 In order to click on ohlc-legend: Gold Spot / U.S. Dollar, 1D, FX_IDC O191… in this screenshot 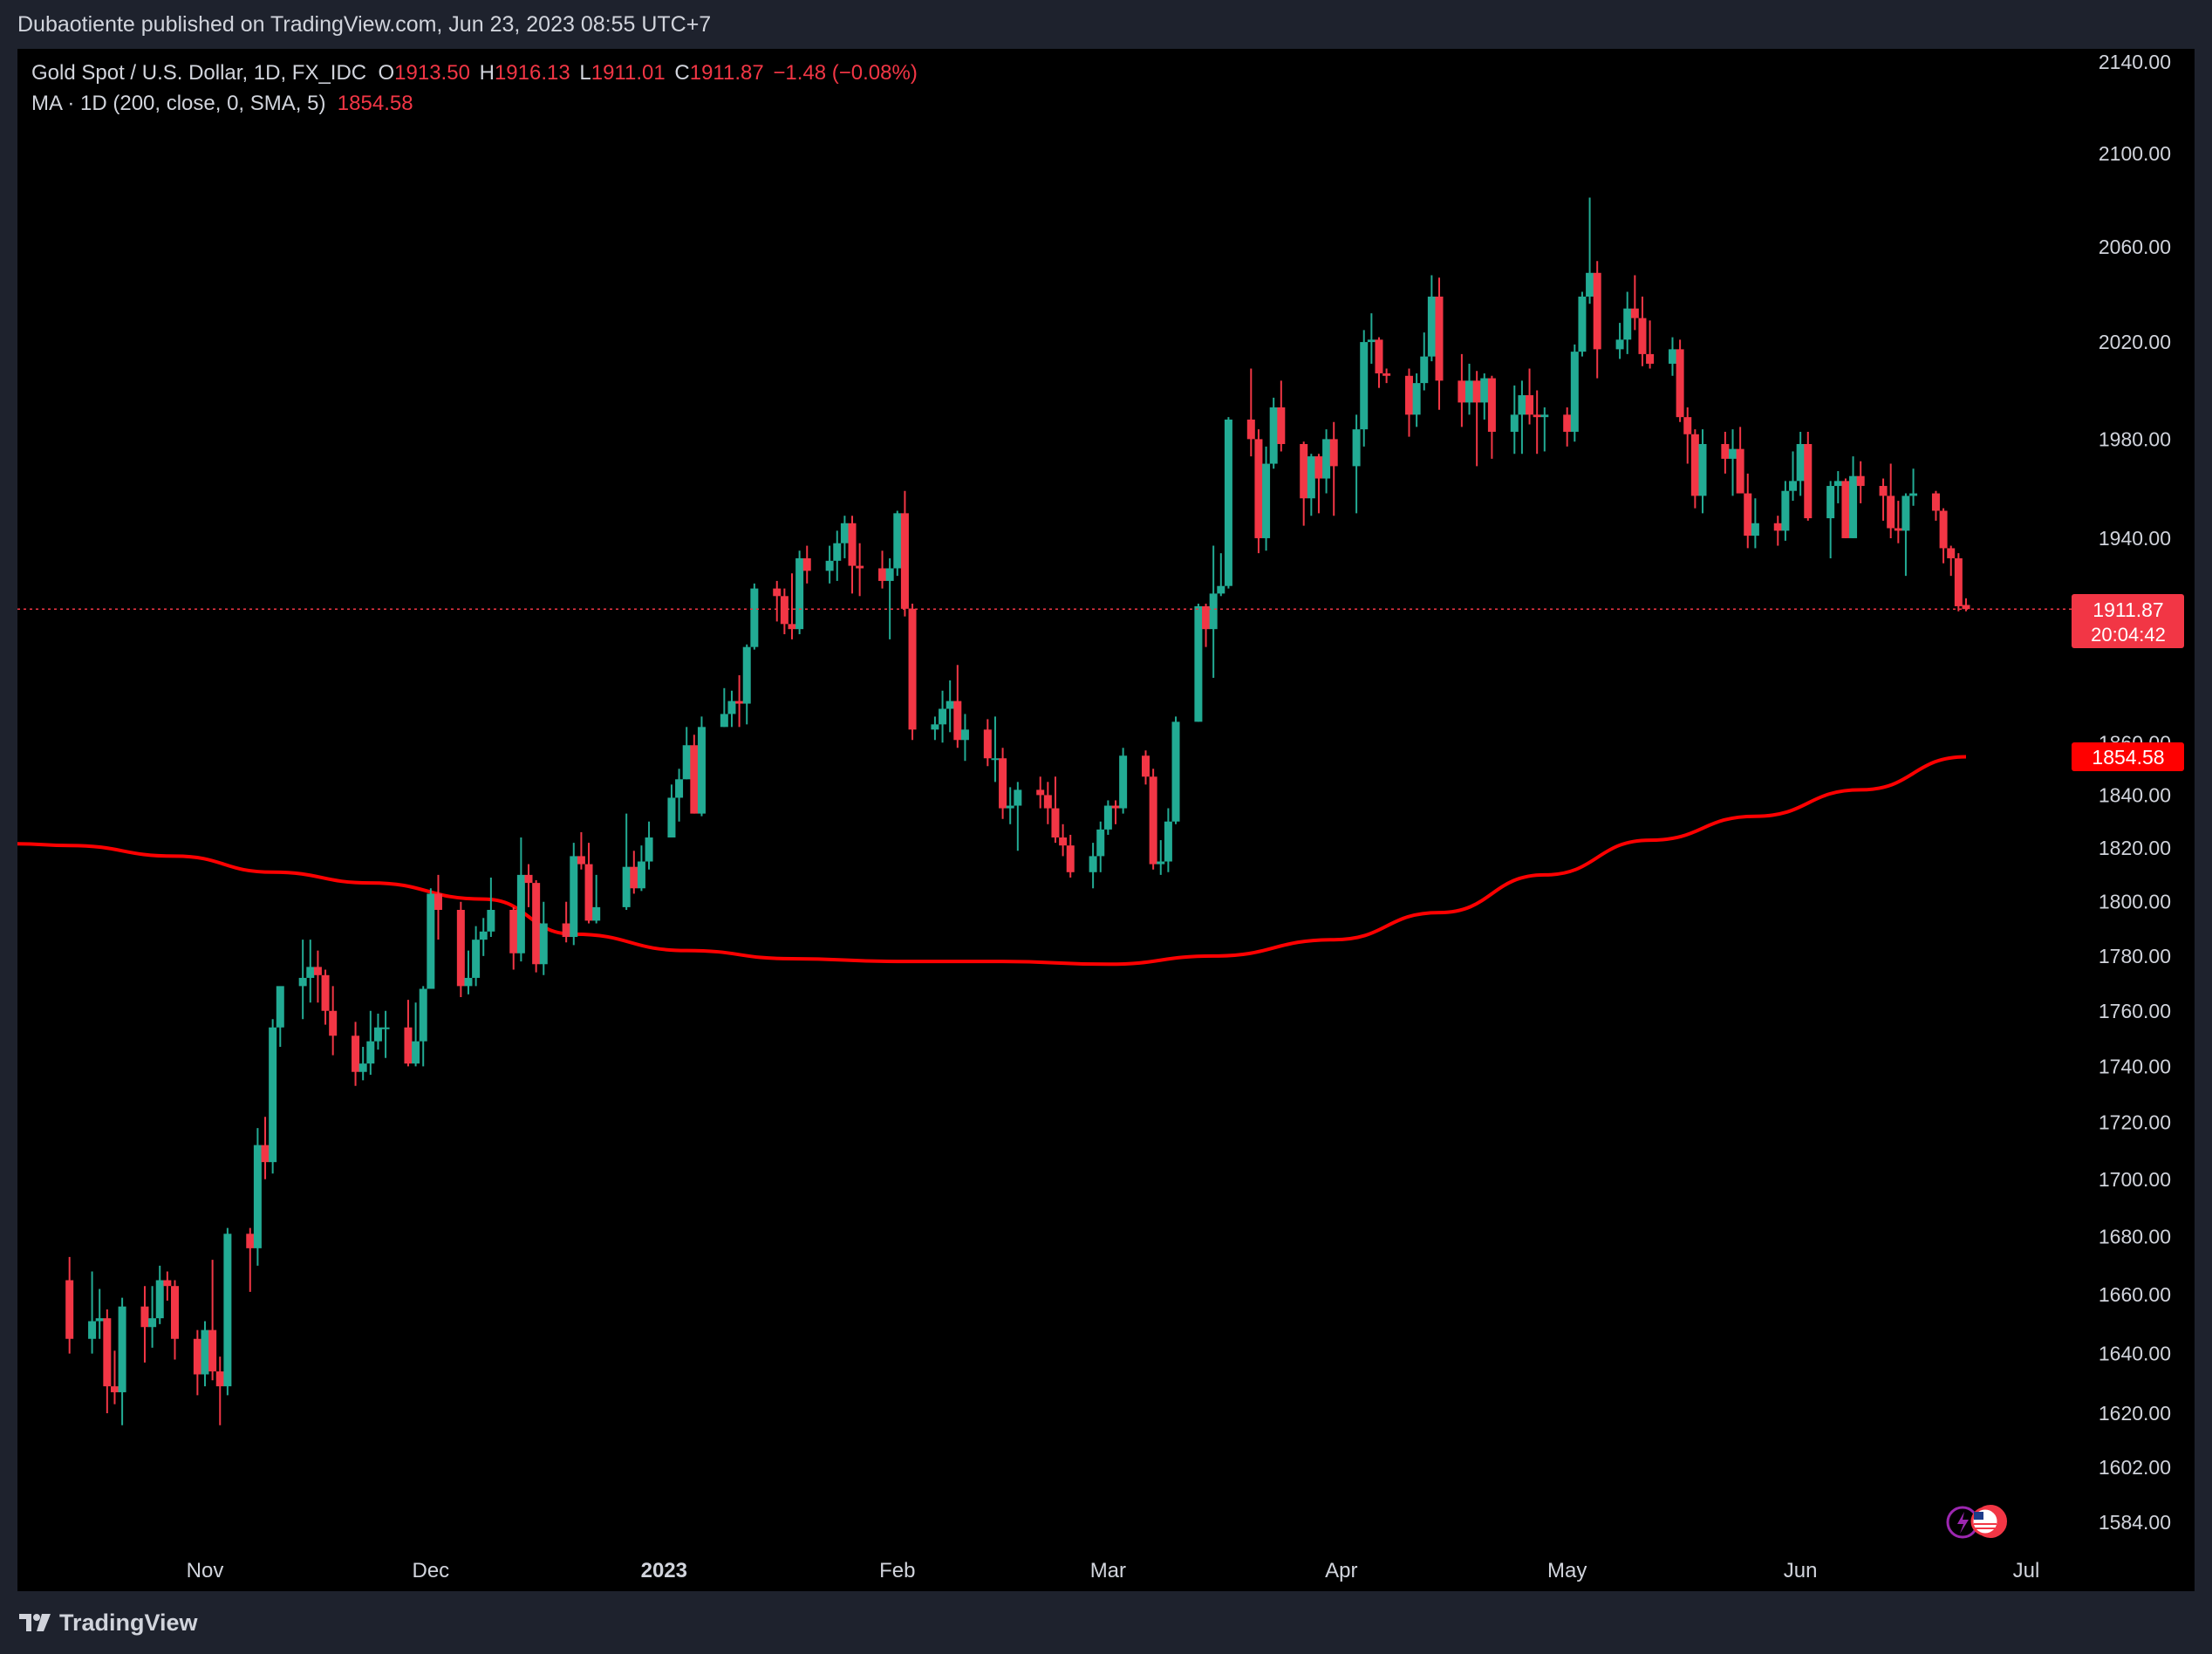, I will do `click(474, 73)`.